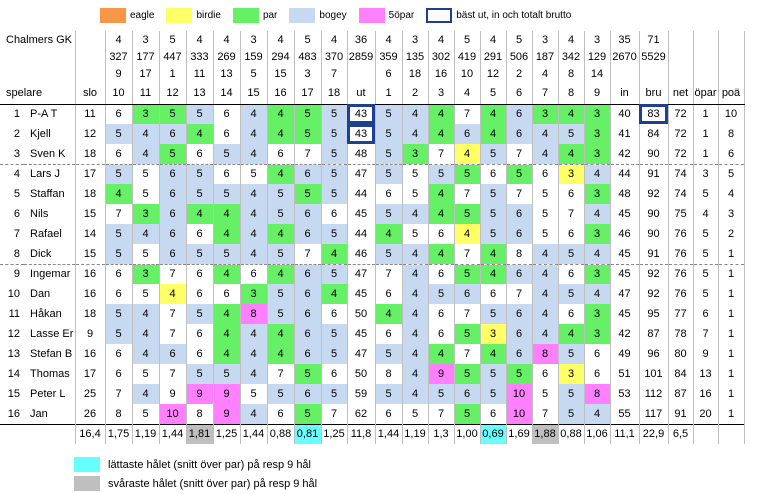  I want to click on index-cell: 3, so click(308, 73).